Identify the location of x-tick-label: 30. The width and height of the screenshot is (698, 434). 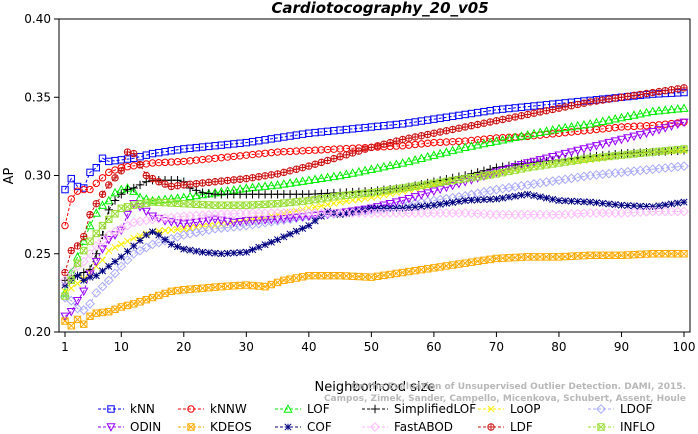
(246, 347).